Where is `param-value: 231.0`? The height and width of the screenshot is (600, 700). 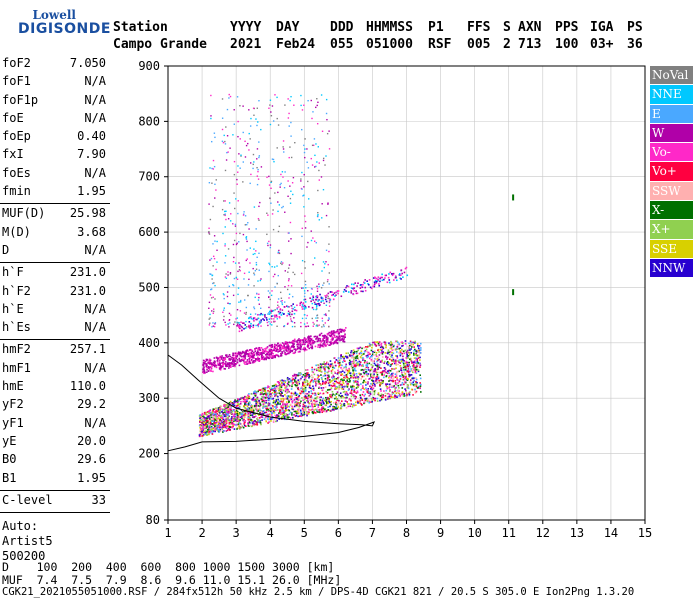 param-value: 231.0 is located at coordinates (87, 290).